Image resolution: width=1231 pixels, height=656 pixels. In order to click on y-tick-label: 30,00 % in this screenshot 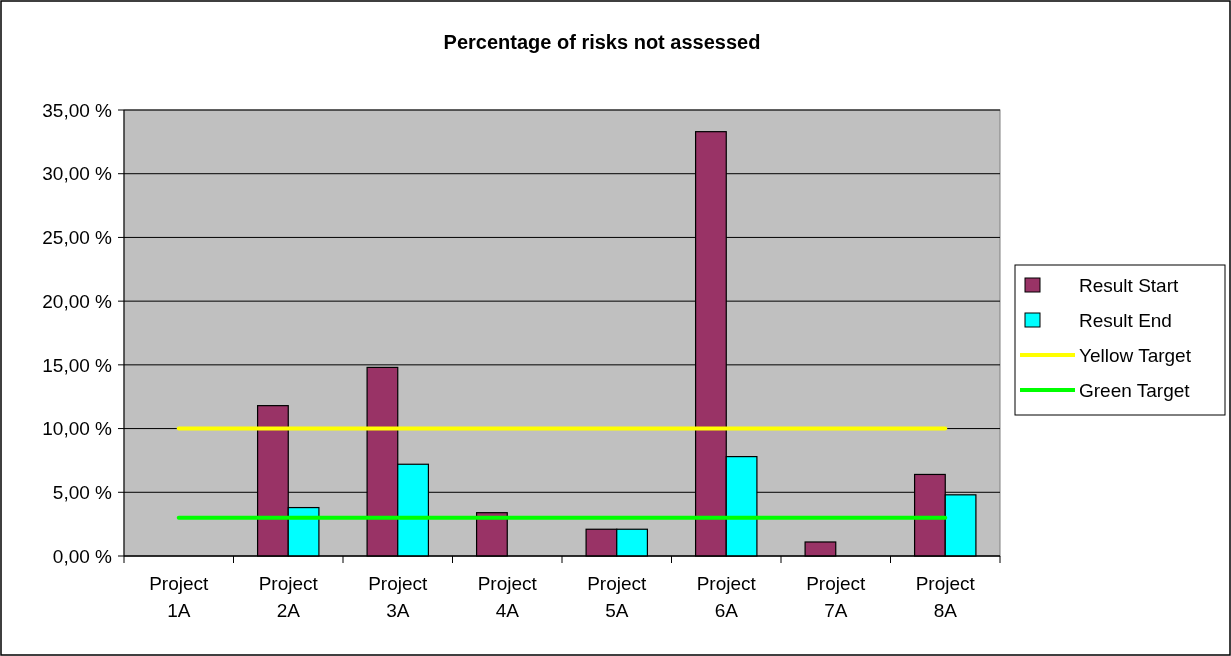, I will do `click(77, 174)`.